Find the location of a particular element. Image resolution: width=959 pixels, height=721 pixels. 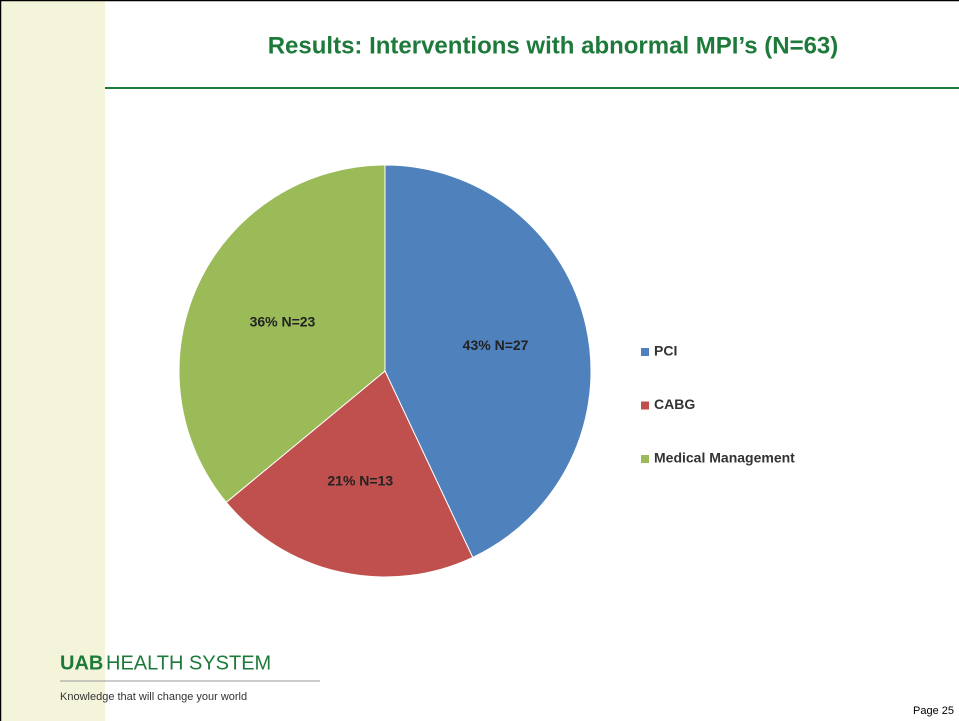

slice-label: 21% N=13 is located at coordinates (360, 480).